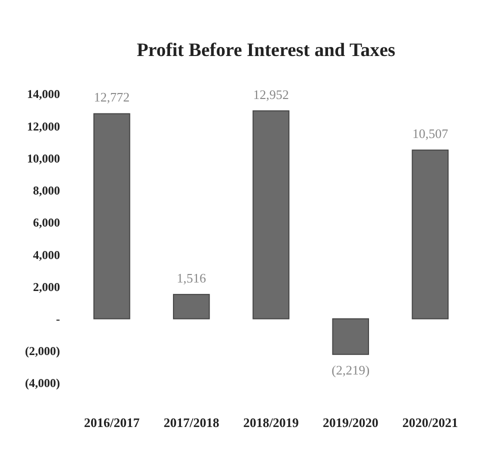  What do you see at coordinates (350, 422) in the screenshot?
I see `x-tick-label: 2019/2020` at bounding box center [350, 422].